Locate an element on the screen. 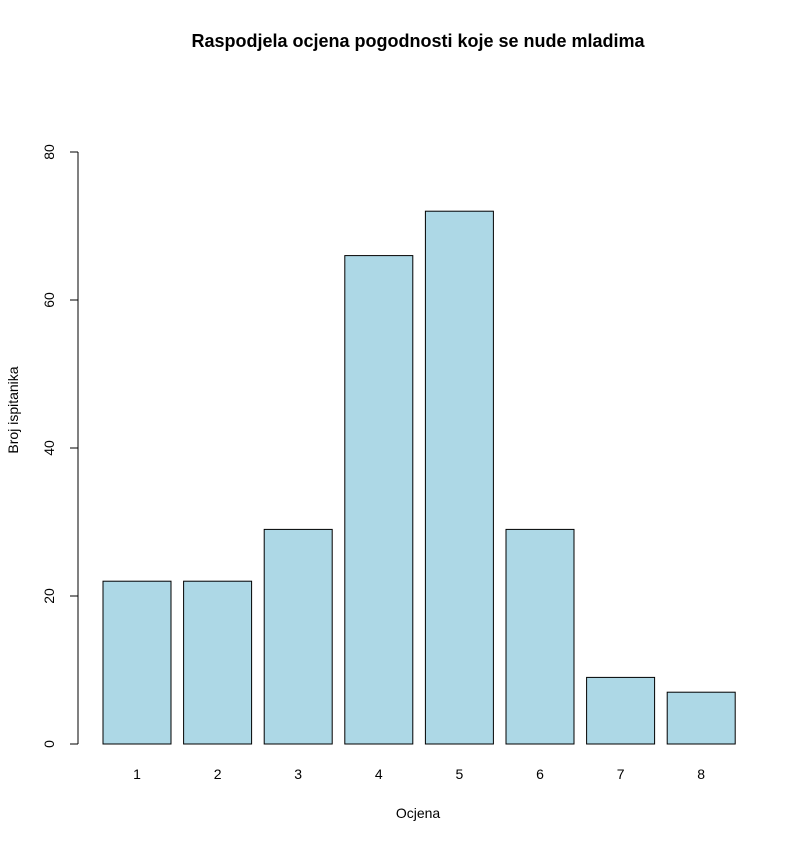 This screenshot has width=800, height=842. x-tick-label-7: 7 is located at coordinates (621, 774).